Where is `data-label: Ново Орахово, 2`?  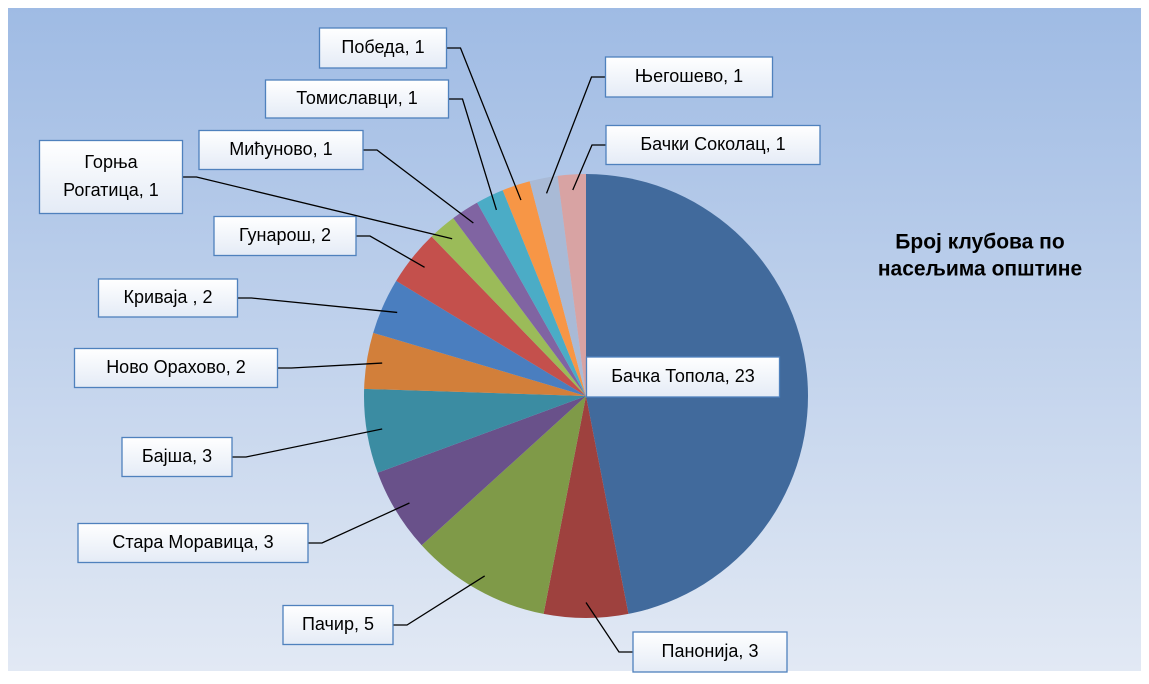
data-label: Ново Орахово, 2 is located at coordinates (176, 367).